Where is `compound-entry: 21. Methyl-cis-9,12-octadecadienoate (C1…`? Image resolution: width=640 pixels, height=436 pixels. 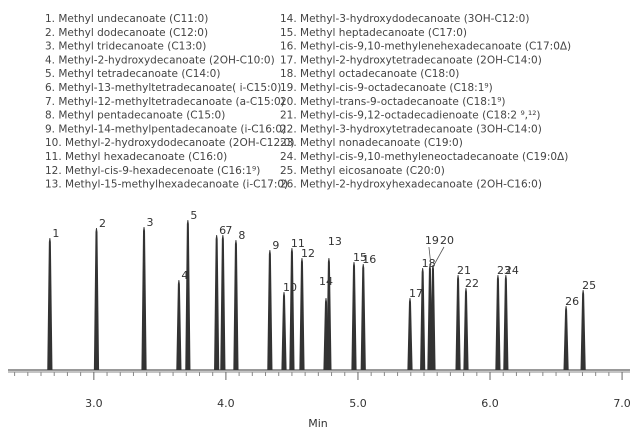
compound-entry: 21. Methyl-cis-9,12-octadecadienoate (C1… is located at coordinates (410, 116).